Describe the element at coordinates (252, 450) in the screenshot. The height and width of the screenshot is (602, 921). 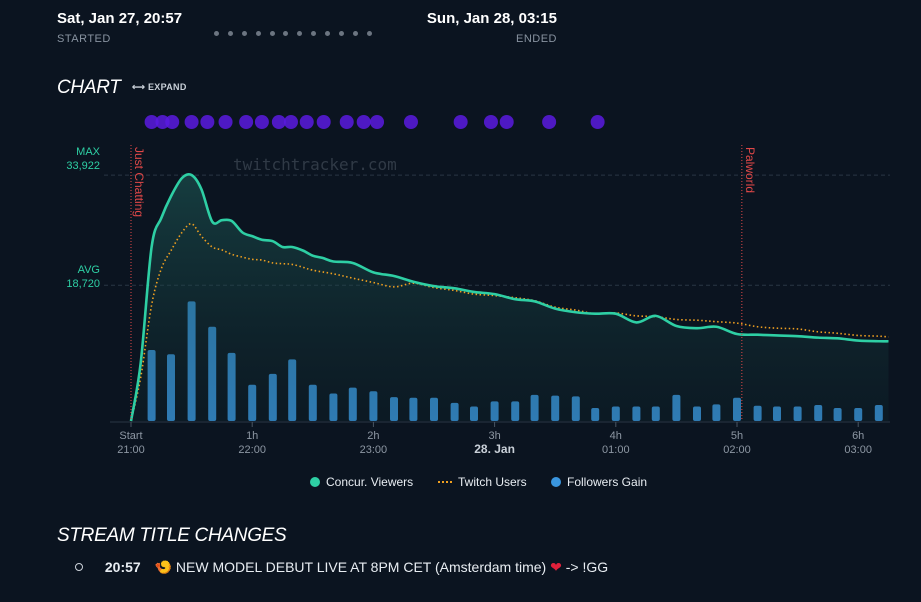
I see `x-tick-sublabel: 22:00` at that location.